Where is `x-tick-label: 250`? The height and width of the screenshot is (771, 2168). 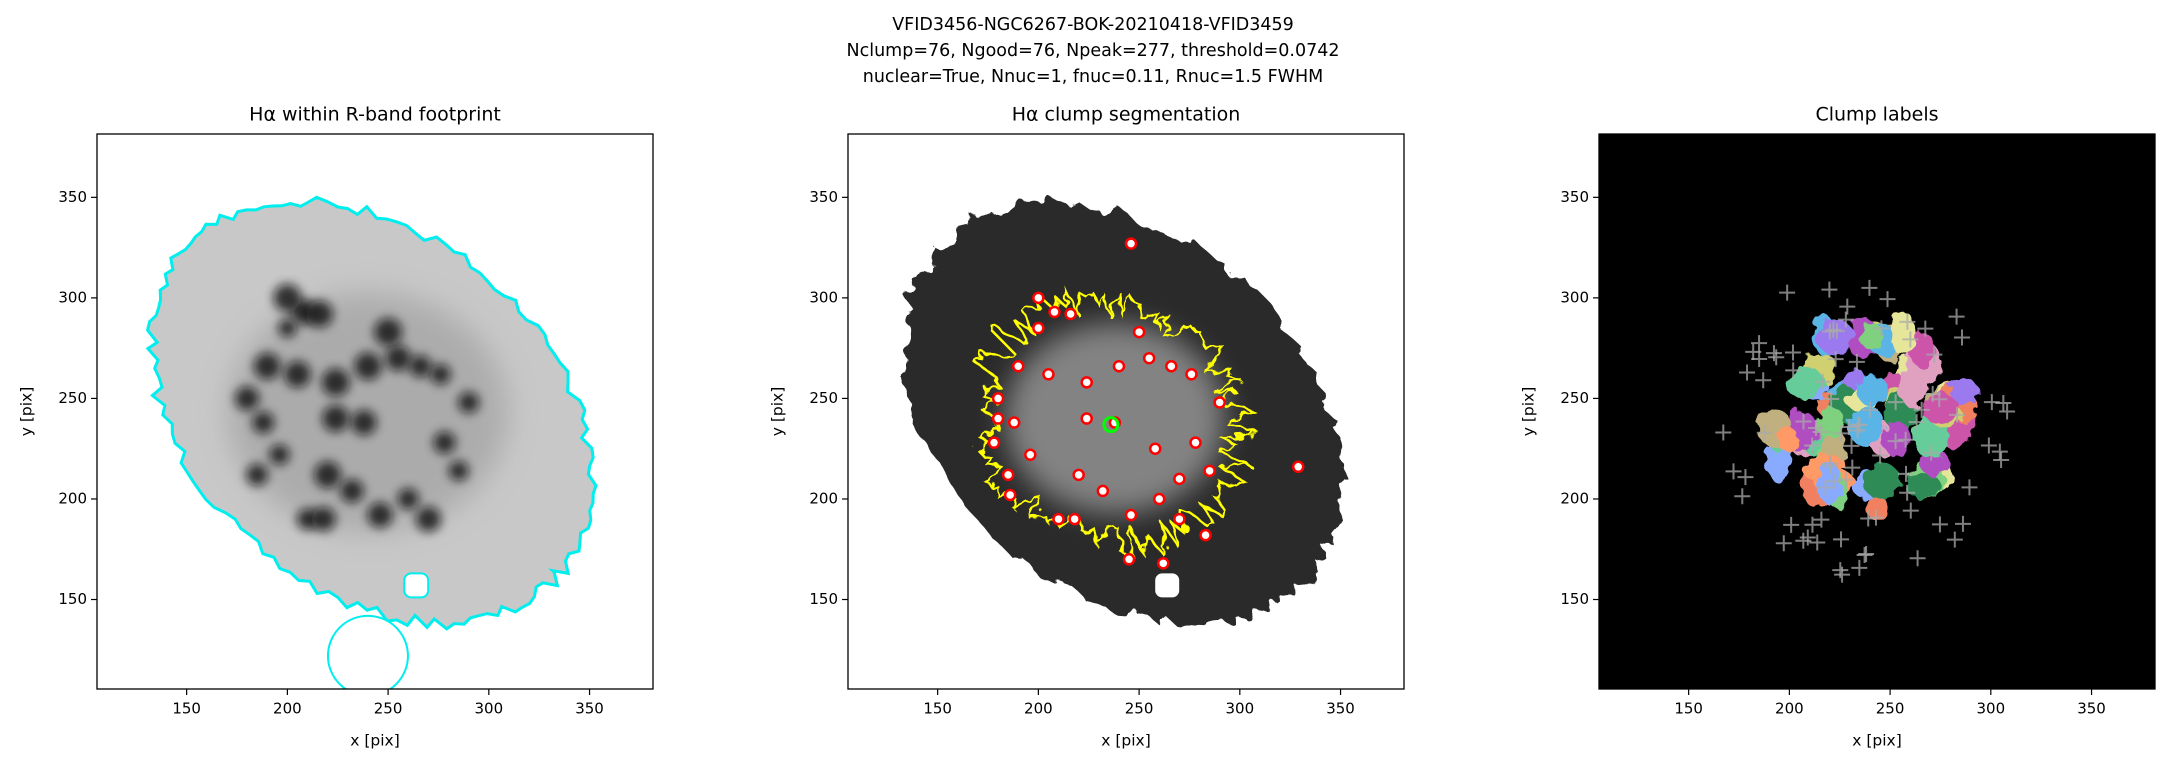
x-tick-label: 250 is located at coordinates (1139, 709).